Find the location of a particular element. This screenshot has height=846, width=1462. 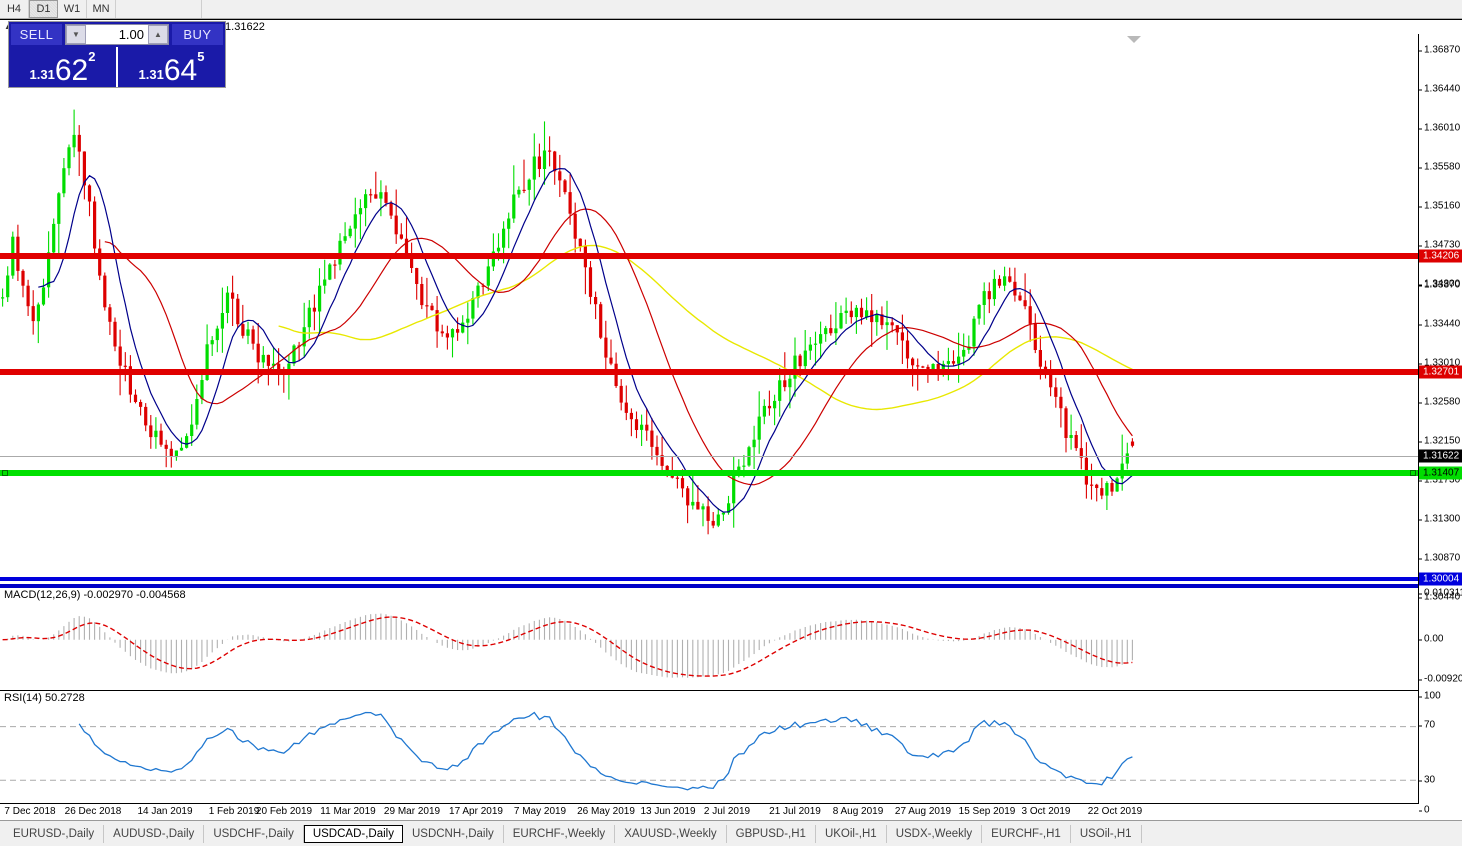

rsi-tick: 30 is located at coordinates (1427, 780).